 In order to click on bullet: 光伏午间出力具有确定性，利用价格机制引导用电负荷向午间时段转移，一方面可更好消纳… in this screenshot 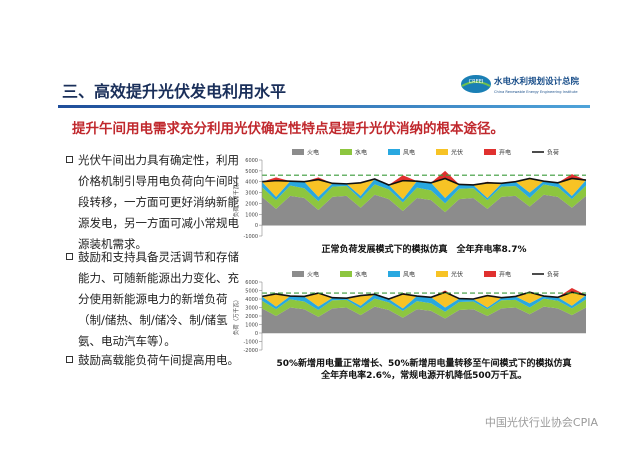, I will do `click(156, 202)`.